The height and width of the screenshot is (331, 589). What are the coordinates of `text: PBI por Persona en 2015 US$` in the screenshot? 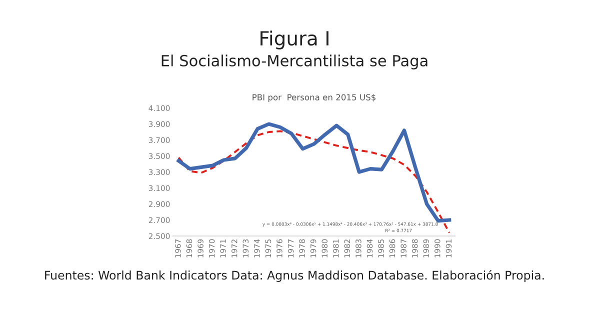 It's located at (314, 98).